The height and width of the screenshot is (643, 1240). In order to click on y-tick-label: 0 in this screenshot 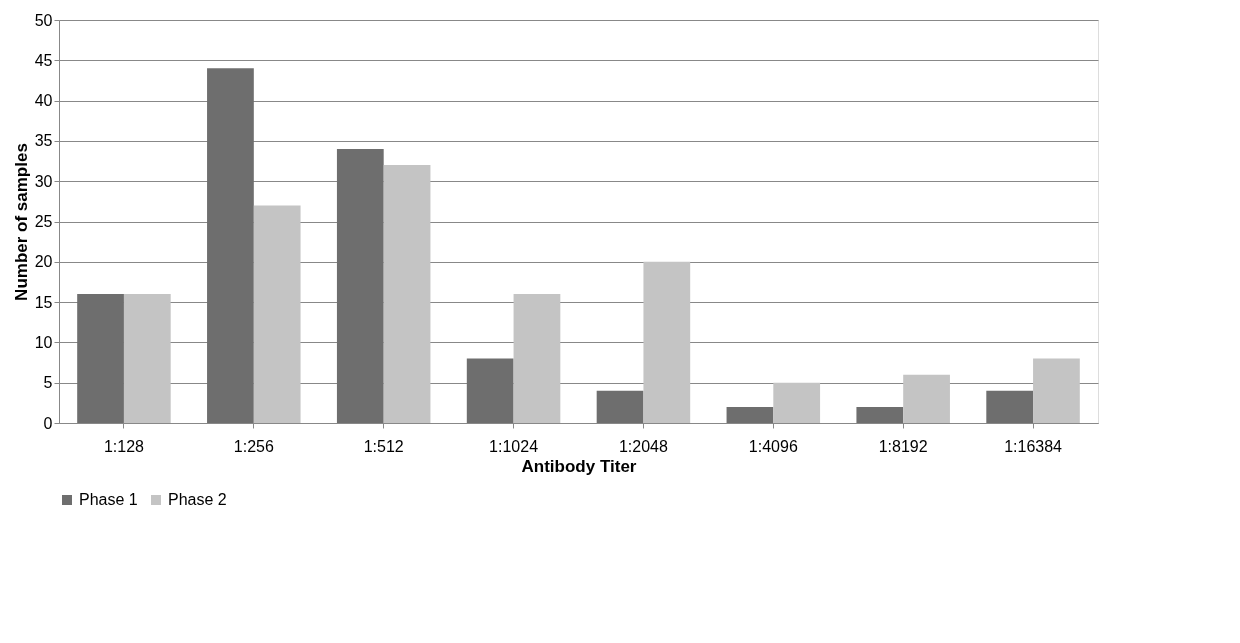, I will do `click(48, 423)`.